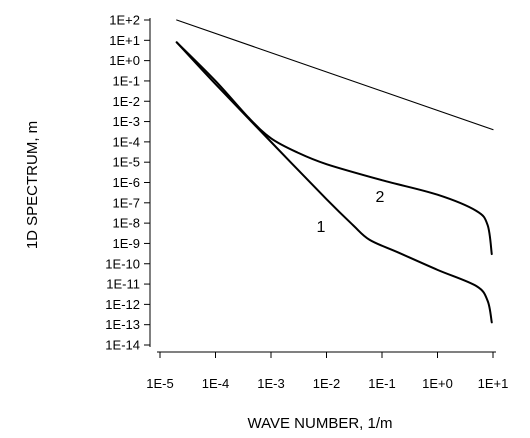  I want to click on y-tick-label: 1E-8, so click(126, 223).